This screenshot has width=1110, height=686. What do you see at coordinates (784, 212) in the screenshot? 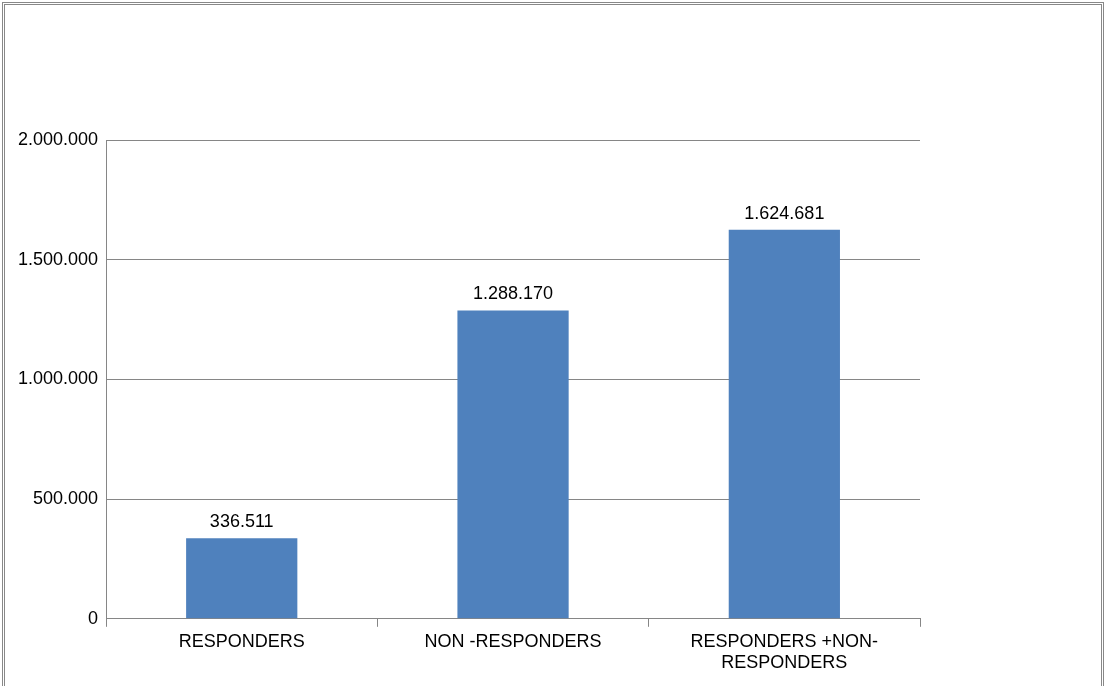
I see `data-label: 1.624.681` at bounding box center [784, 212].